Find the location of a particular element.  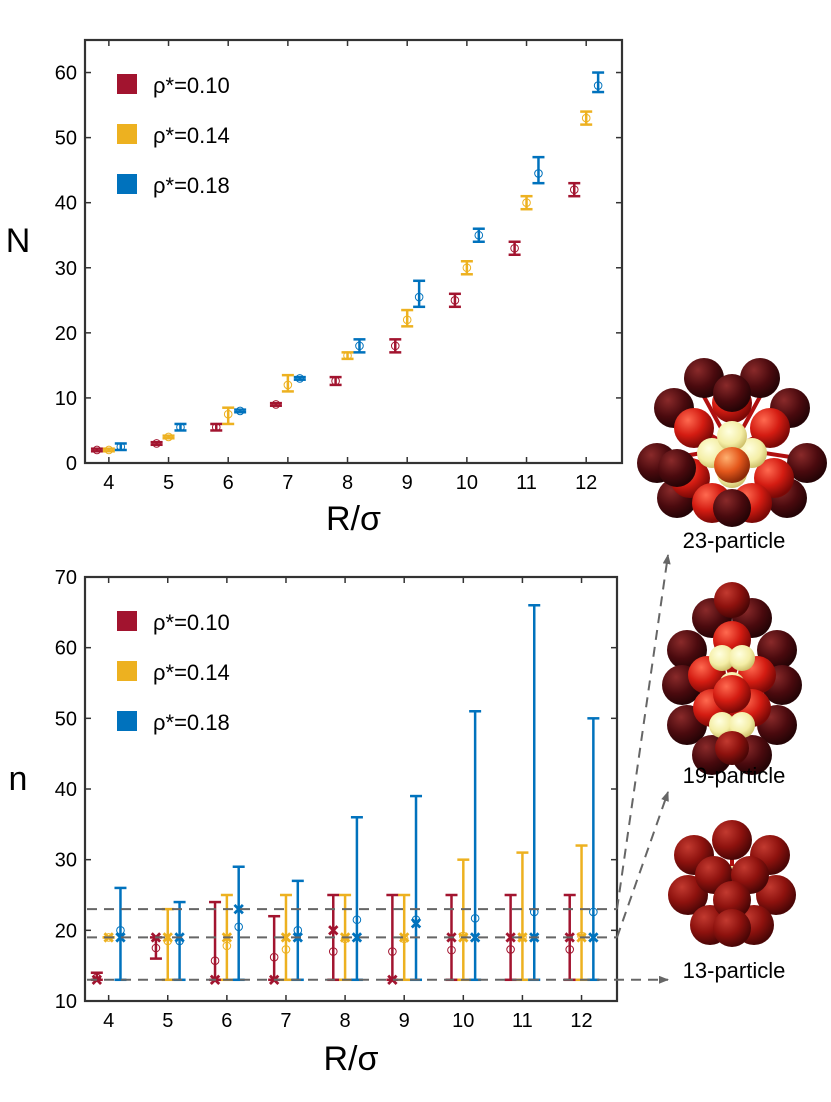

x-axis-label: R/σ is located at coordinates (351, 1059).